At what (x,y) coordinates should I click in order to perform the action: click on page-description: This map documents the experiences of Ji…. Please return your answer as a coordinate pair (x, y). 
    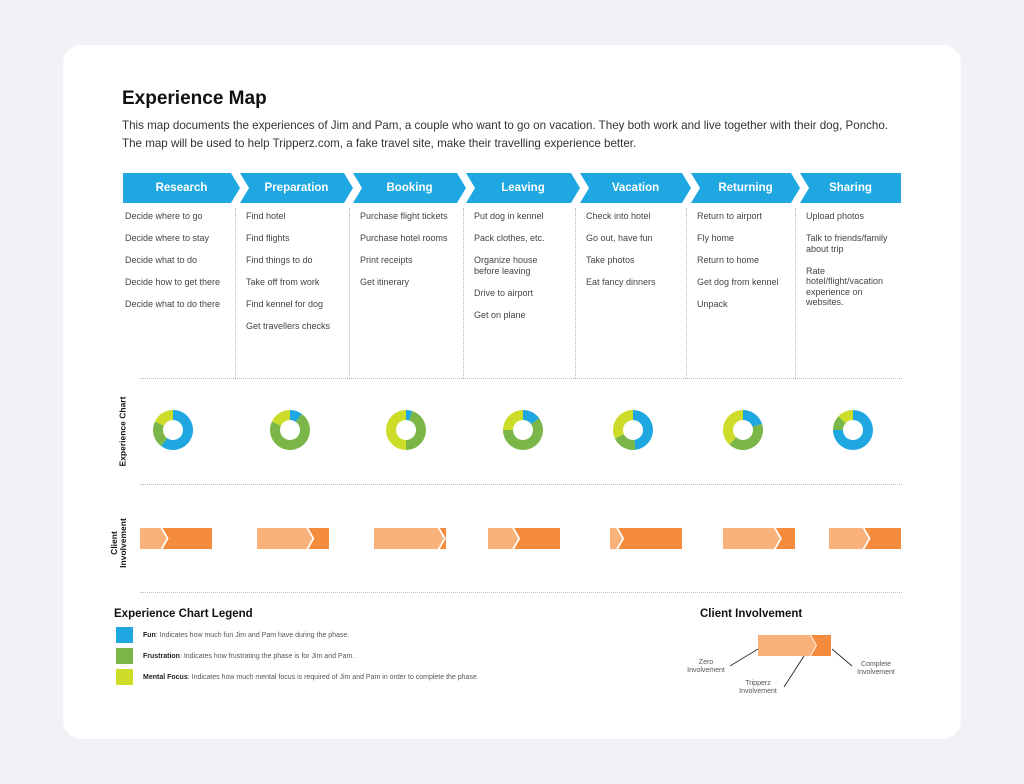
    Looking at the image, I should click on (505, 134).